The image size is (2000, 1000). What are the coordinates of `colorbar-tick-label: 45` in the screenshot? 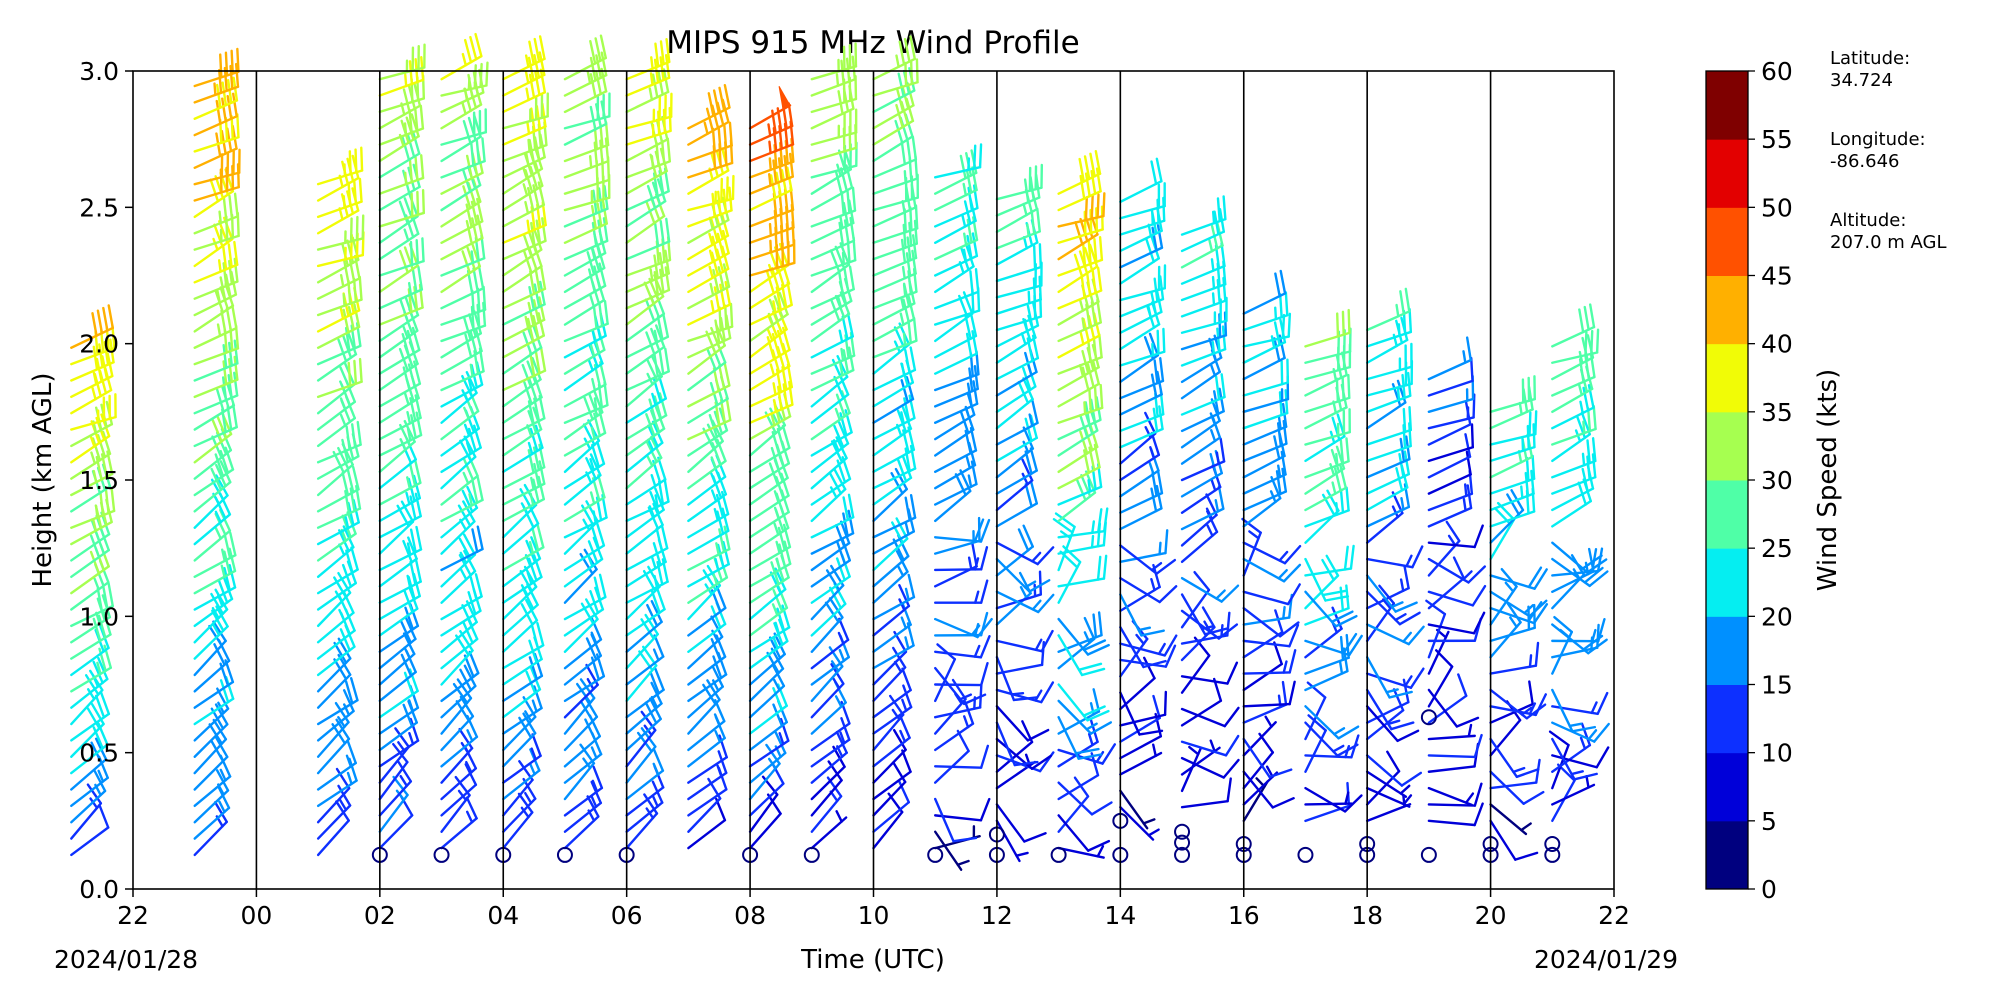 It's located at (1777, 276).